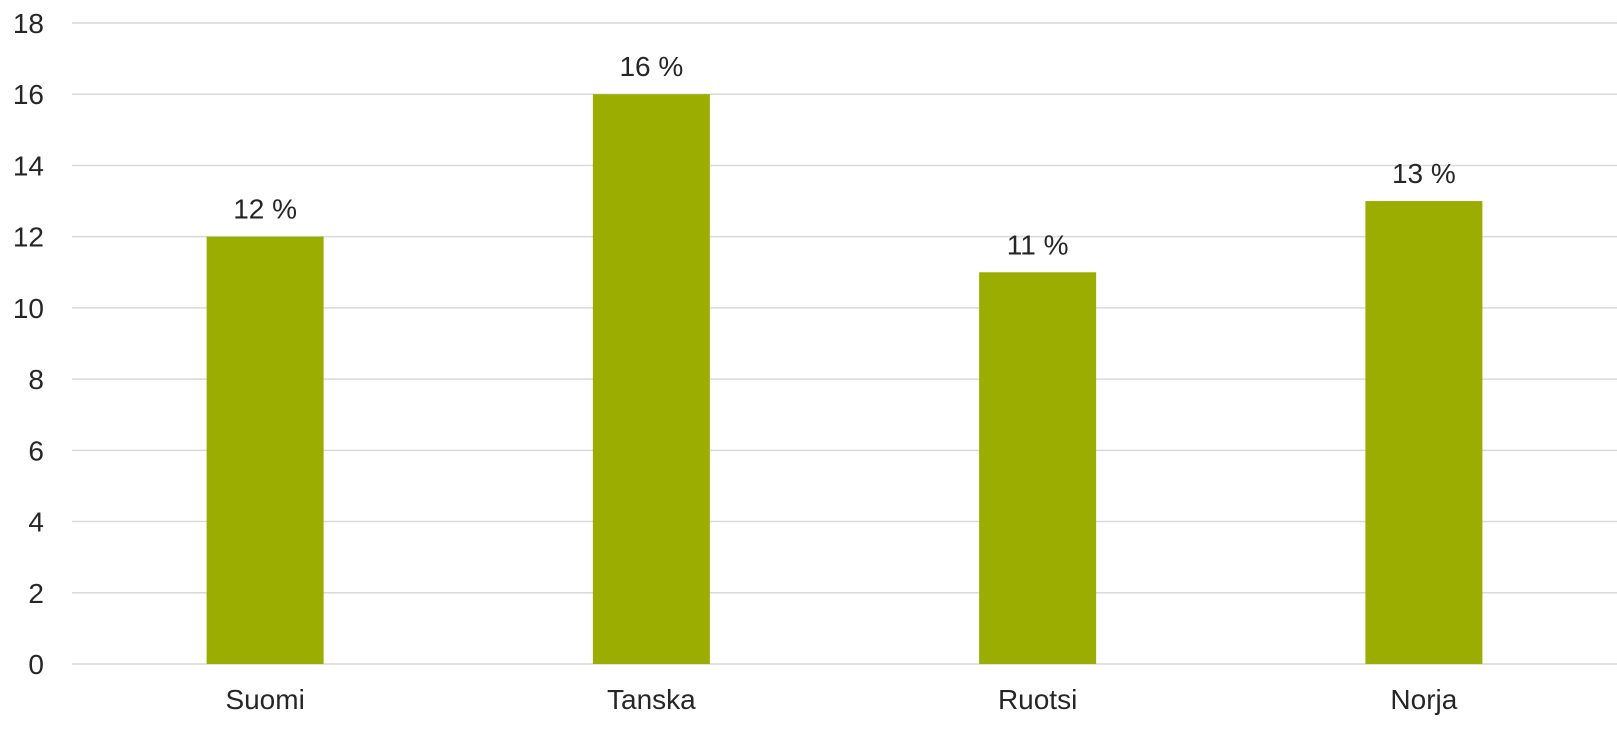 This screenshot has width=1617, height=739. What do you see at coordinates (28, 237) in the screenshot?
I see `y-tick-label: 12` at bounding box center [28, 237].